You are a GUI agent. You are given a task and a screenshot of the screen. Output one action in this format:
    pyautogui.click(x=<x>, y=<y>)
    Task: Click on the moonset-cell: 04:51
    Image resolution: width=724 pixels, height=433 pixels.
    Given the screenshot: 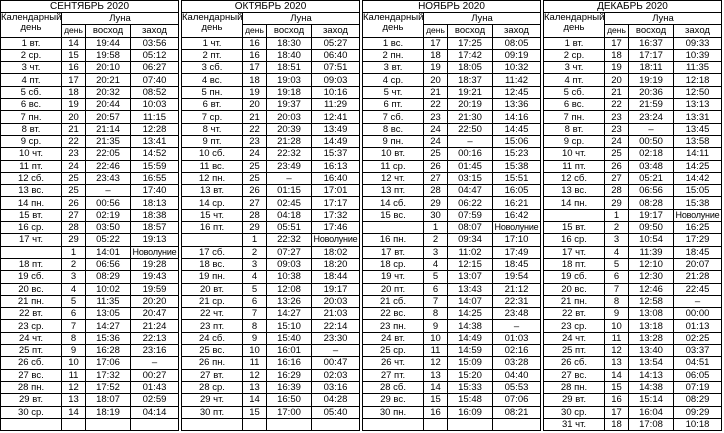 What is the action you would take?
    pyautogui.click(x=697, y=363)
    